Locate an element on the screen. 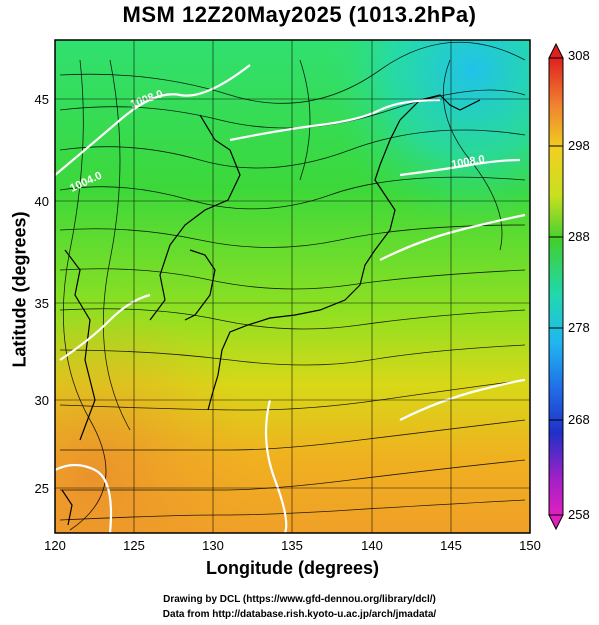 The height and width of the screenshot is (625, 599). colorbar-bottom-arrow is located at coordinates (556, 522).